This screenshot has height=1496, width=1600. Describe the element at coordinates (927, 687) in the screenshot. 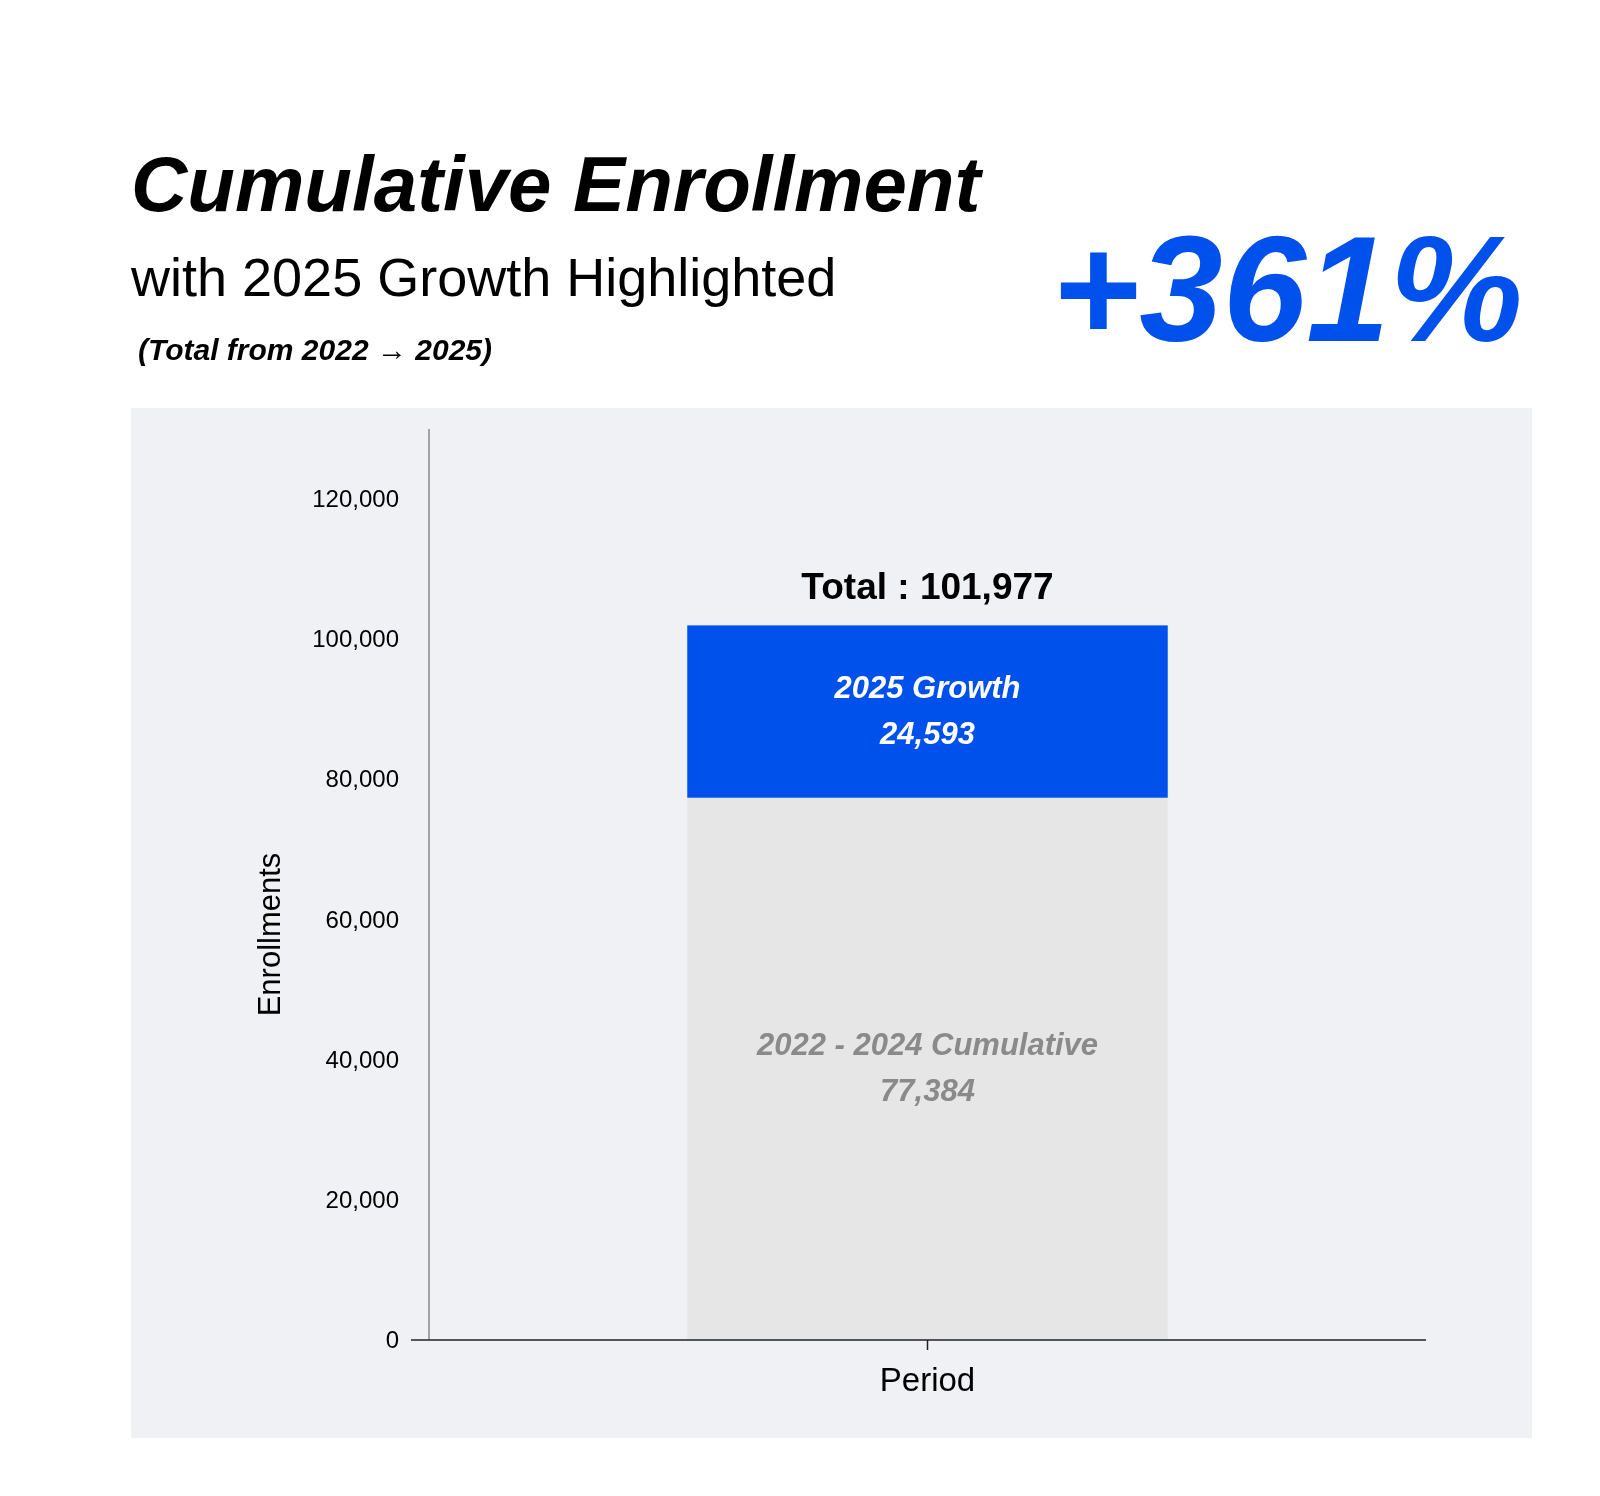

I see `series-label: 2025 Growth` at that location.